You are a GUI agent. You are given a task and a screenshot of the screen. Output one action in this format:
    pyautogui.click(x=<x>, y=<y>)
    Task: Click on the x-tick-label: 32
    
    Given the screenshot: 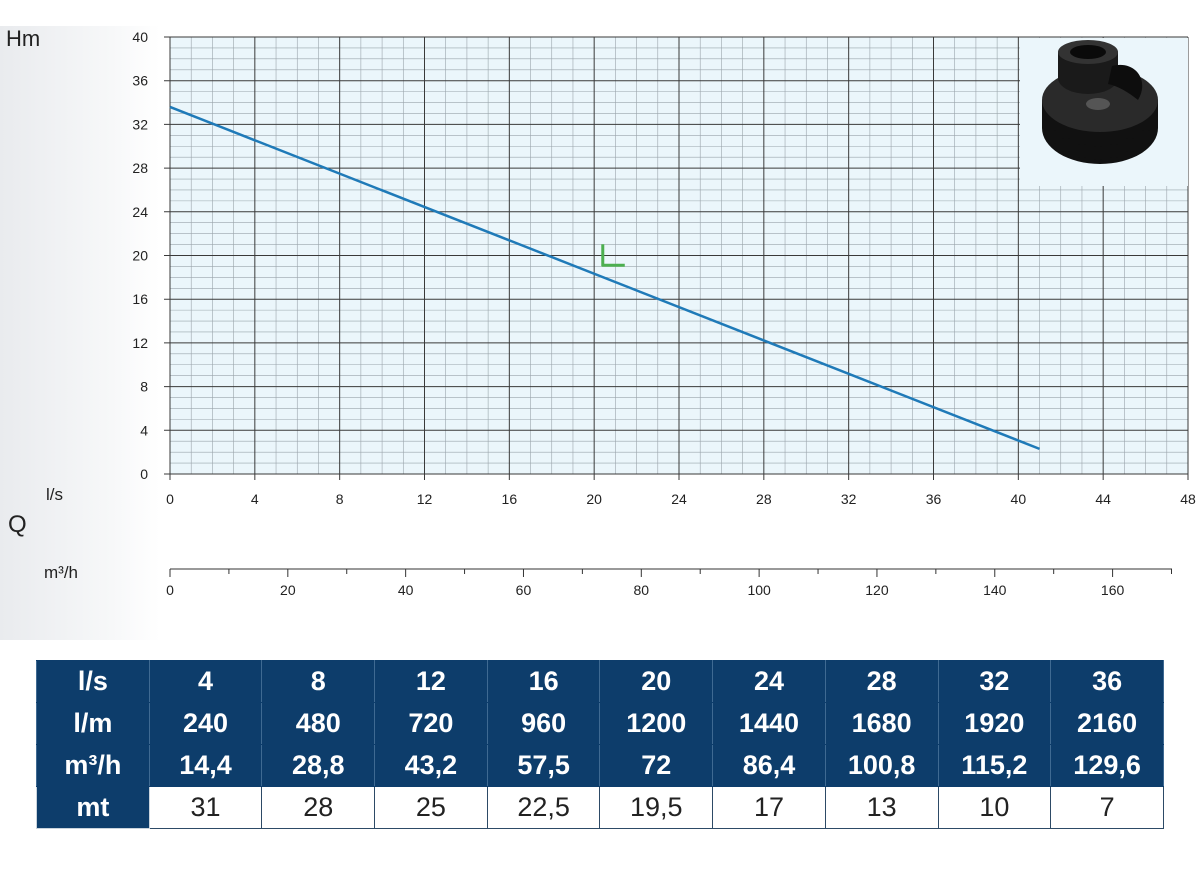 What is the action you would take?
    pyautogui.click(x=849, y=499)
    